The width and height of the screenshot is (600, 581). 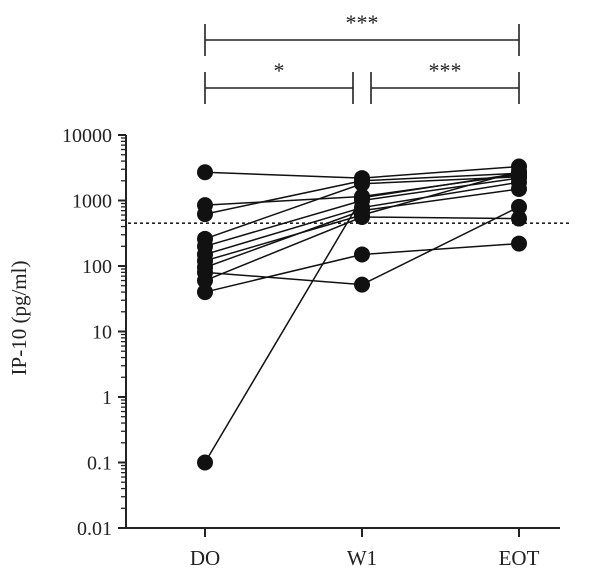 I want to click on y-tick-label: 0.01, so click(x=94, y=529).